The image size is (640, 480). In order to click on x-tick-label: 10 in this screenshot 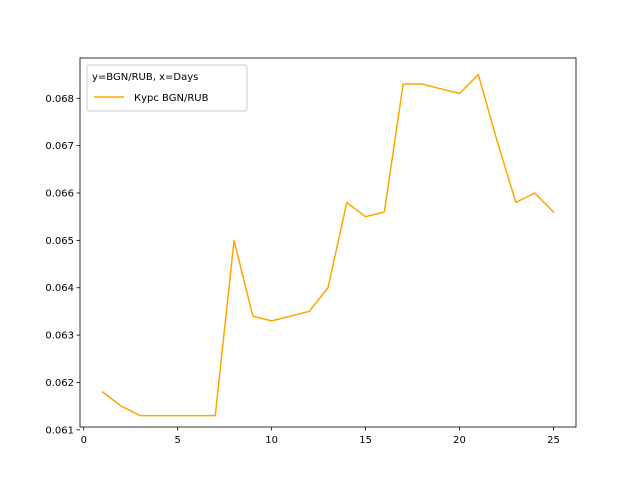, I will do `click(271, 440)`.